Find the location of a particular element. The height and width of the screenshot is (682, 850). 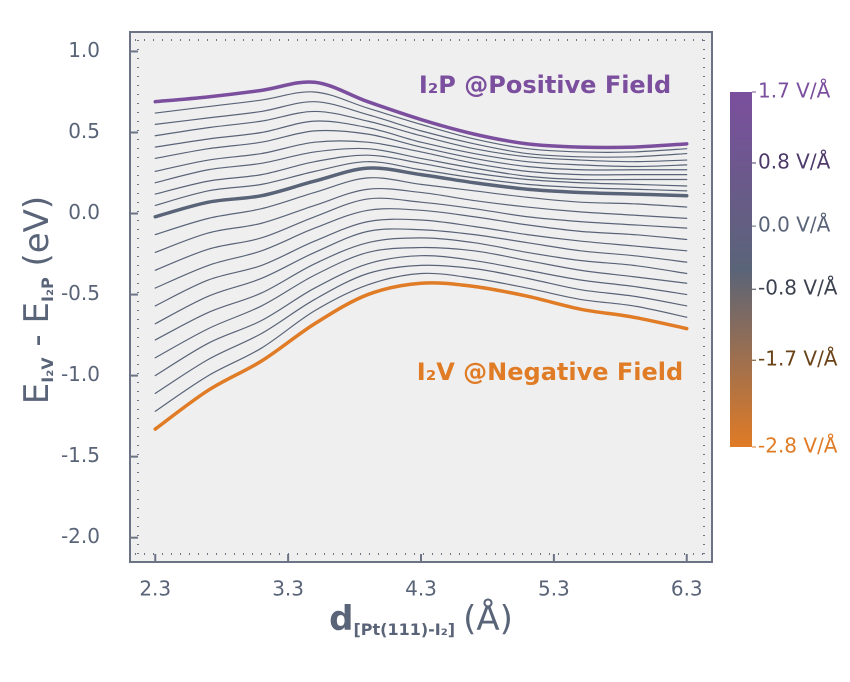

y-tick-label: -2.0 is located at coordinates (80, 536).